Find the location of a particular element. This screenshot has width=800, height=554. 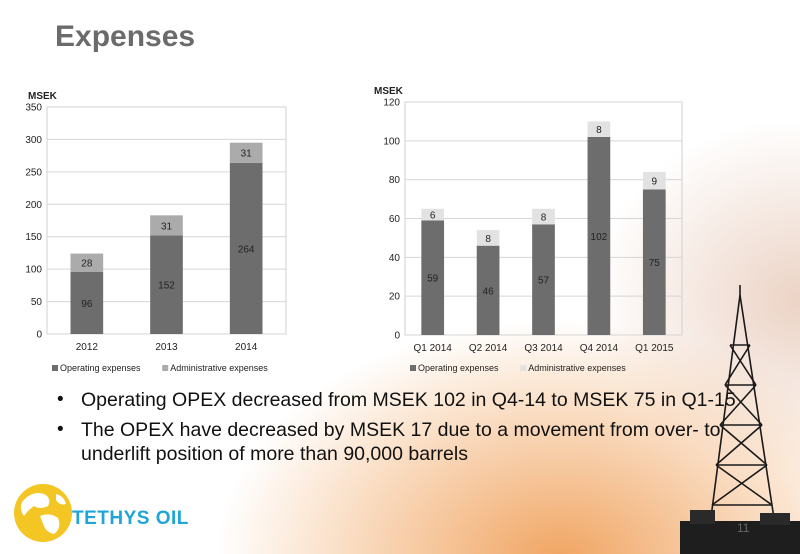

data-label: 102 is located at coordinates (599, 237).